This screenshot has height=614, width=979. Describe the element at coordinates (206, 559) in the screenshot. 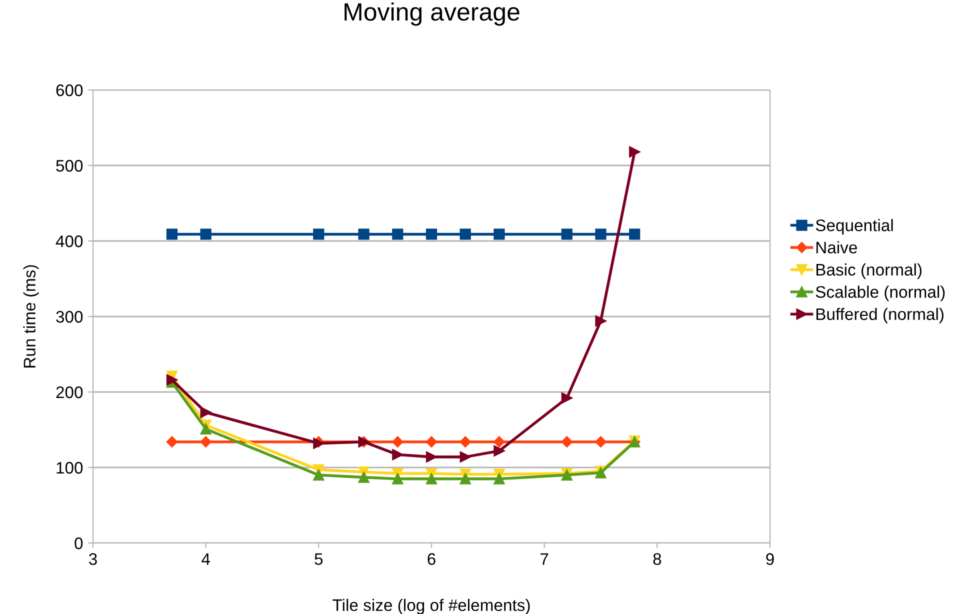

I see `x-tick-label: 4` at that location.